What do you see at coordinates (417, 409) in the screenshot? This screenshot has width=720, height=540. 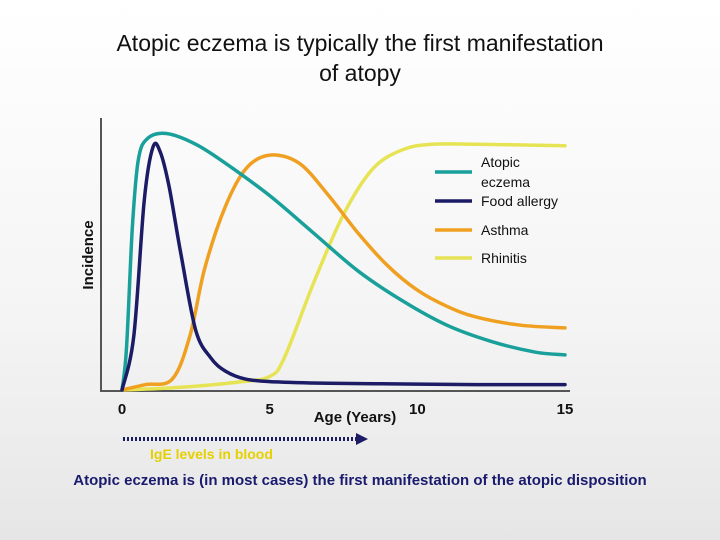 I see `x-tick-label-10: 10` at bounding box center [417, 409].